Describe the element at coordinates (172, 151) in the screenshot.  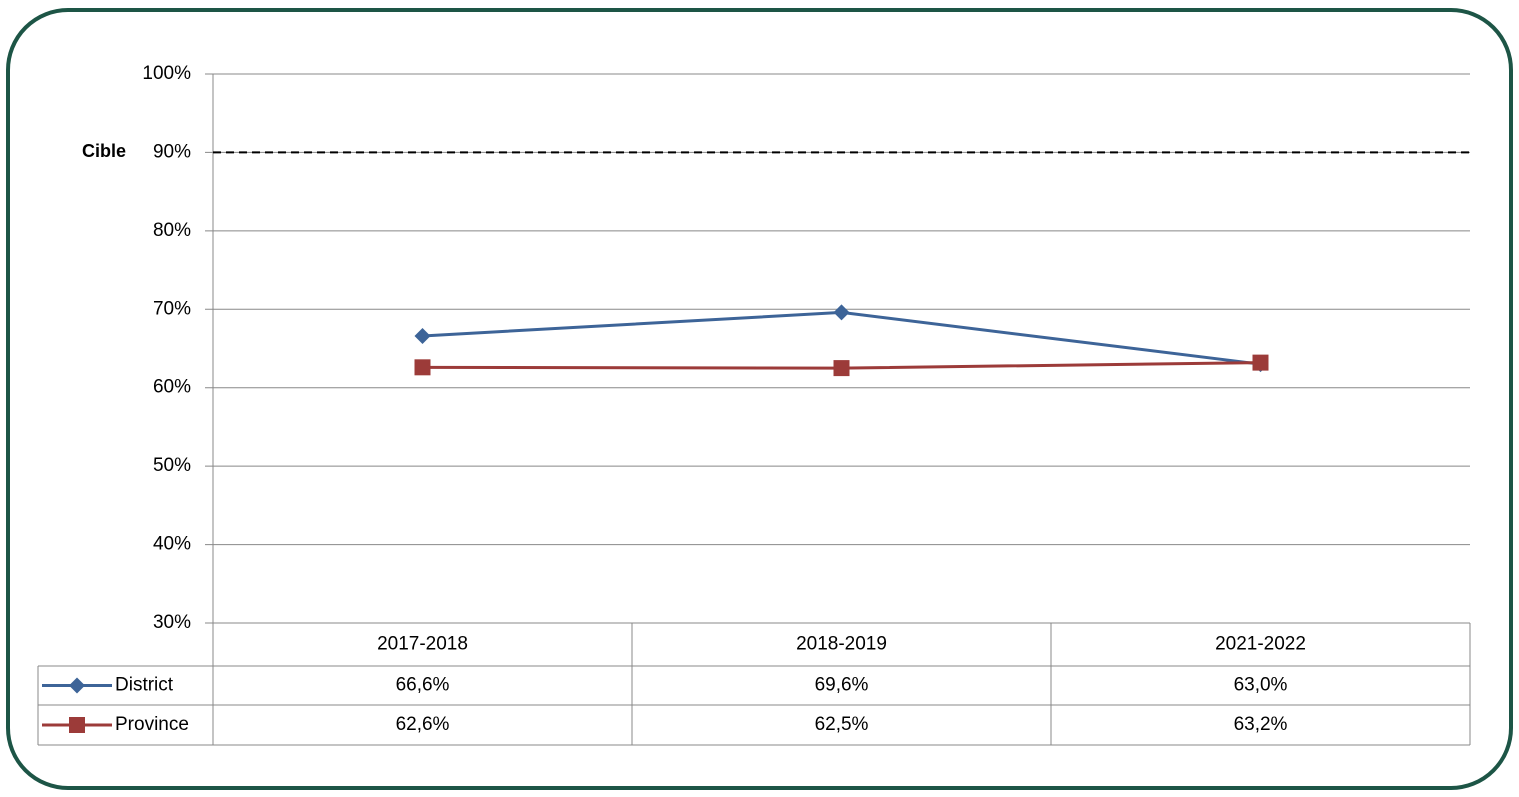
I see `y-tick-label: 90%` at that location.